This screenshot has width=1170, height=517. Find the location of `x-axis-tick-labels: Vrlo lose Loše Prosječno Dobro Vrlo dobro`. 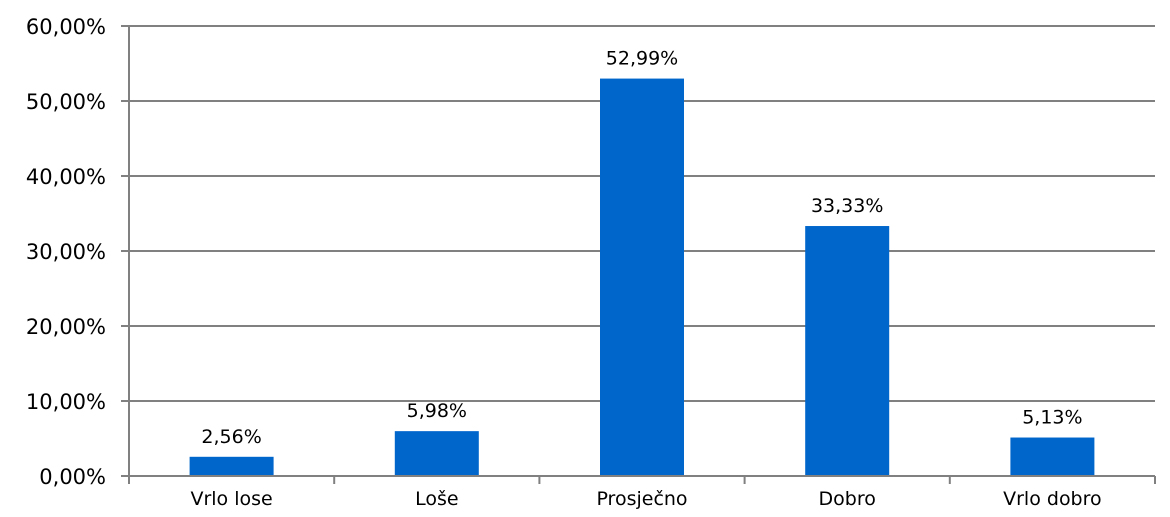

x-axis-tick-labels: Vrlo lose Loše Prosječno Dobro Vrlo dobro is located at coordinates (645, 499).